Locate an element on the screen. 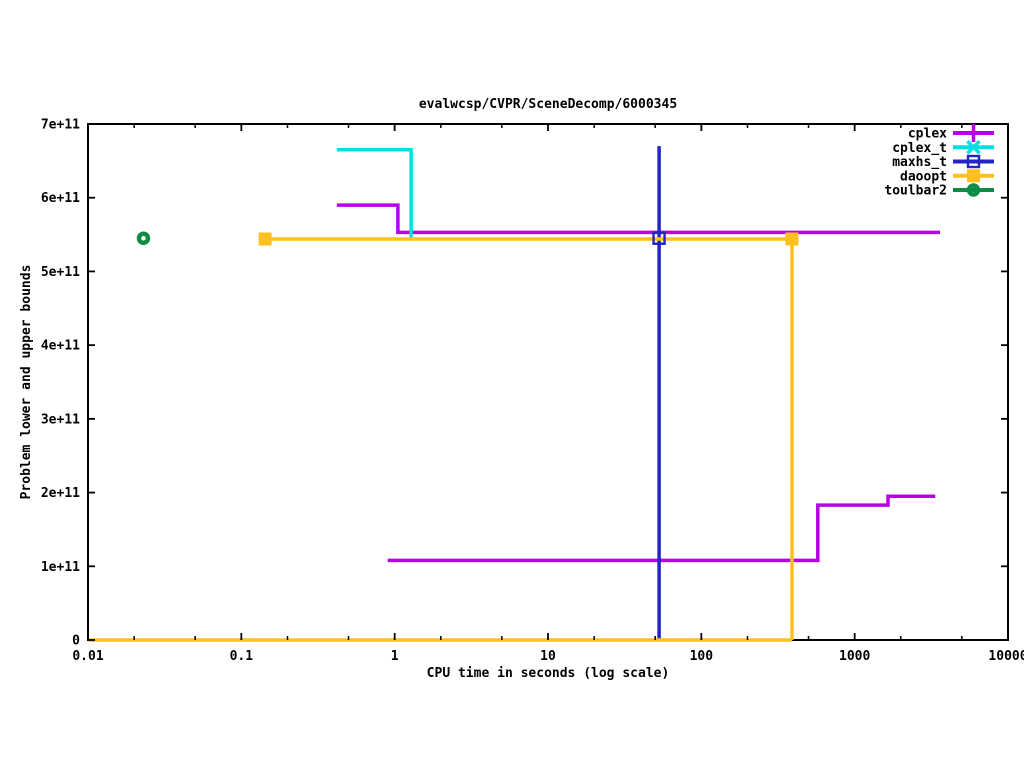 The height and width of the screenshot is (768, 1024). legend-label-daoopt: daoopt is located at coordinates (923, 176).